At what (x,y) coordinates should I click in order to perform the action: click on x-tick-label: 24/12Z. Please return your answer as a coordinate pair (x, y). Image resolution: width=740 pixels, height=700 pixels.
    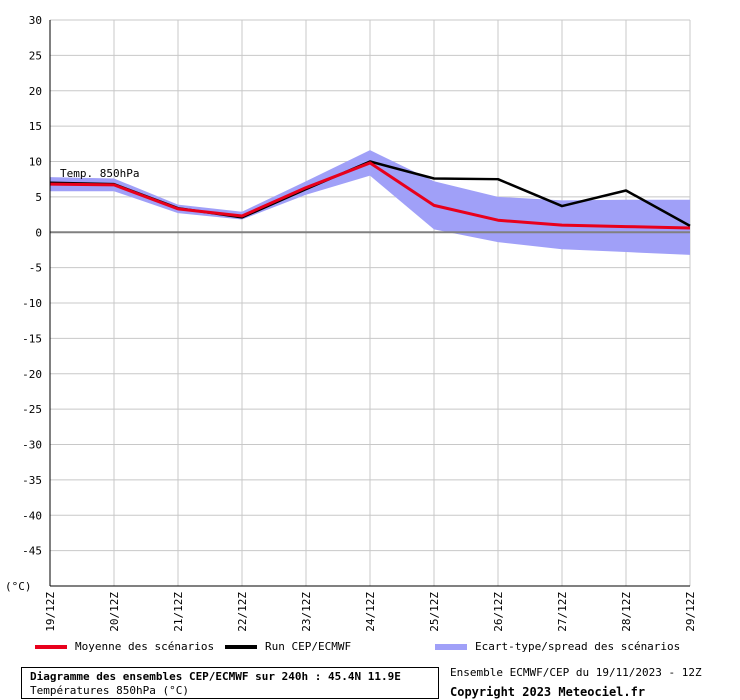
    Looking at the image, I should click on (370, 612).